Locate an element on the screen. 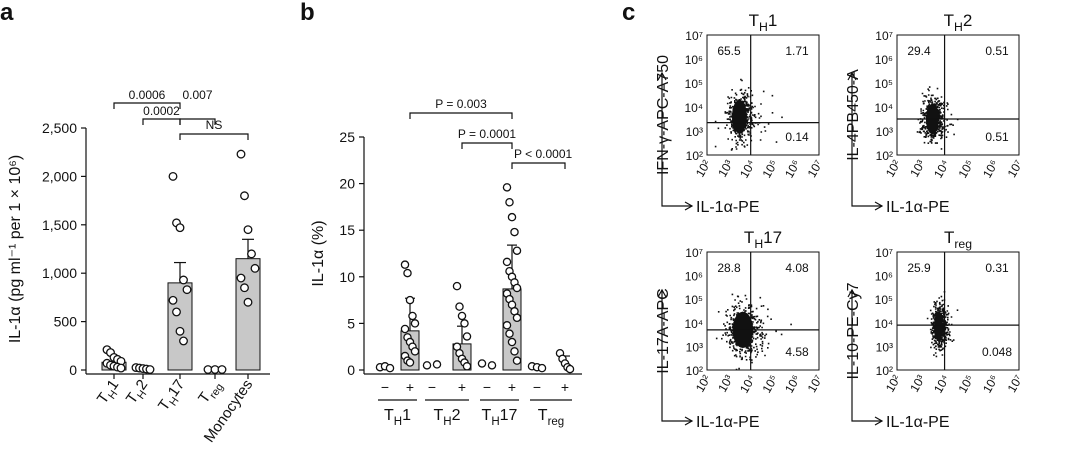 Image resolution: width=1080 pixels, height=476 pixels. x-arrow-head is located at coordinates (879, 206).